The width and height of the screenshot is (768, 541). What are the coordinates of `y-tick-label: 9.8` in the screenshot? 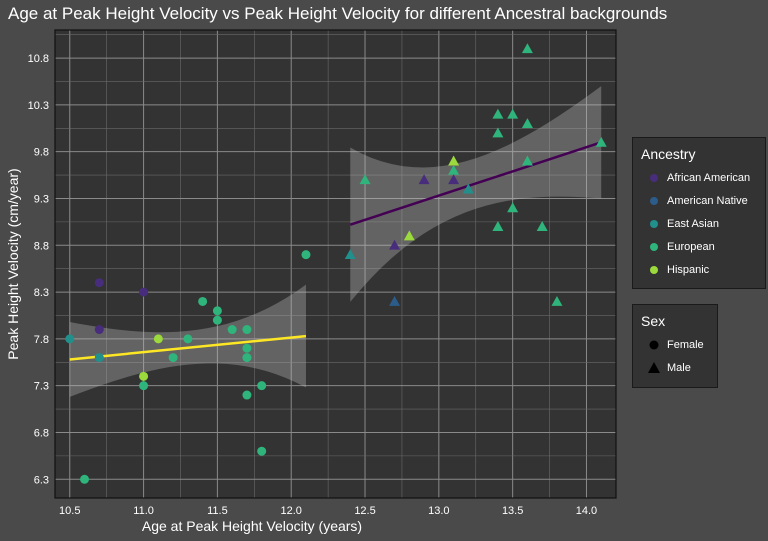 It's located at (41, 153).